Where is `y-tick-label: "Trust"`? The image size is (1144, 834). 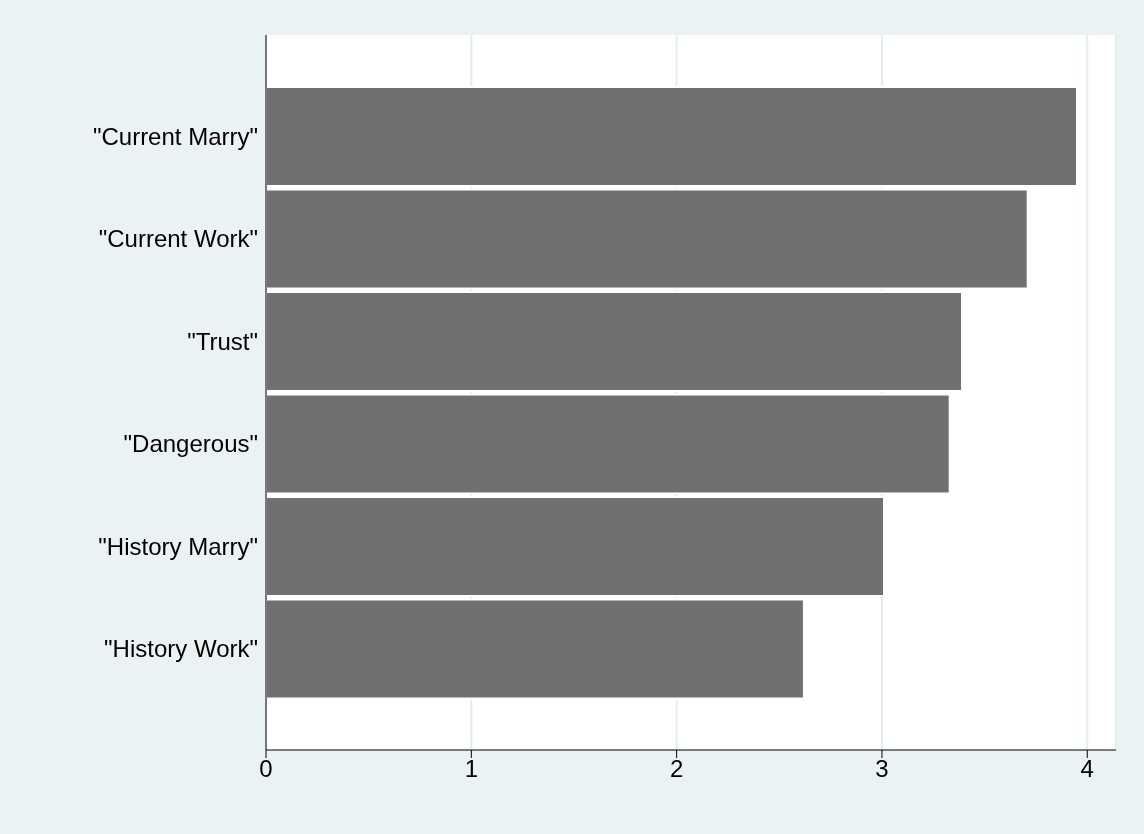 y-tick-label: "Trust" is located at coordinates (222, 341).